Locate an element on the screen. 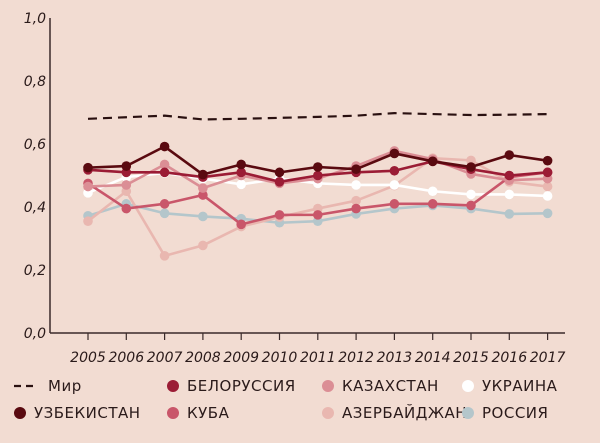 The width and height of the screenshot is (600, 443). x-tick-label: 2017 is located at coordinates (548, 358).